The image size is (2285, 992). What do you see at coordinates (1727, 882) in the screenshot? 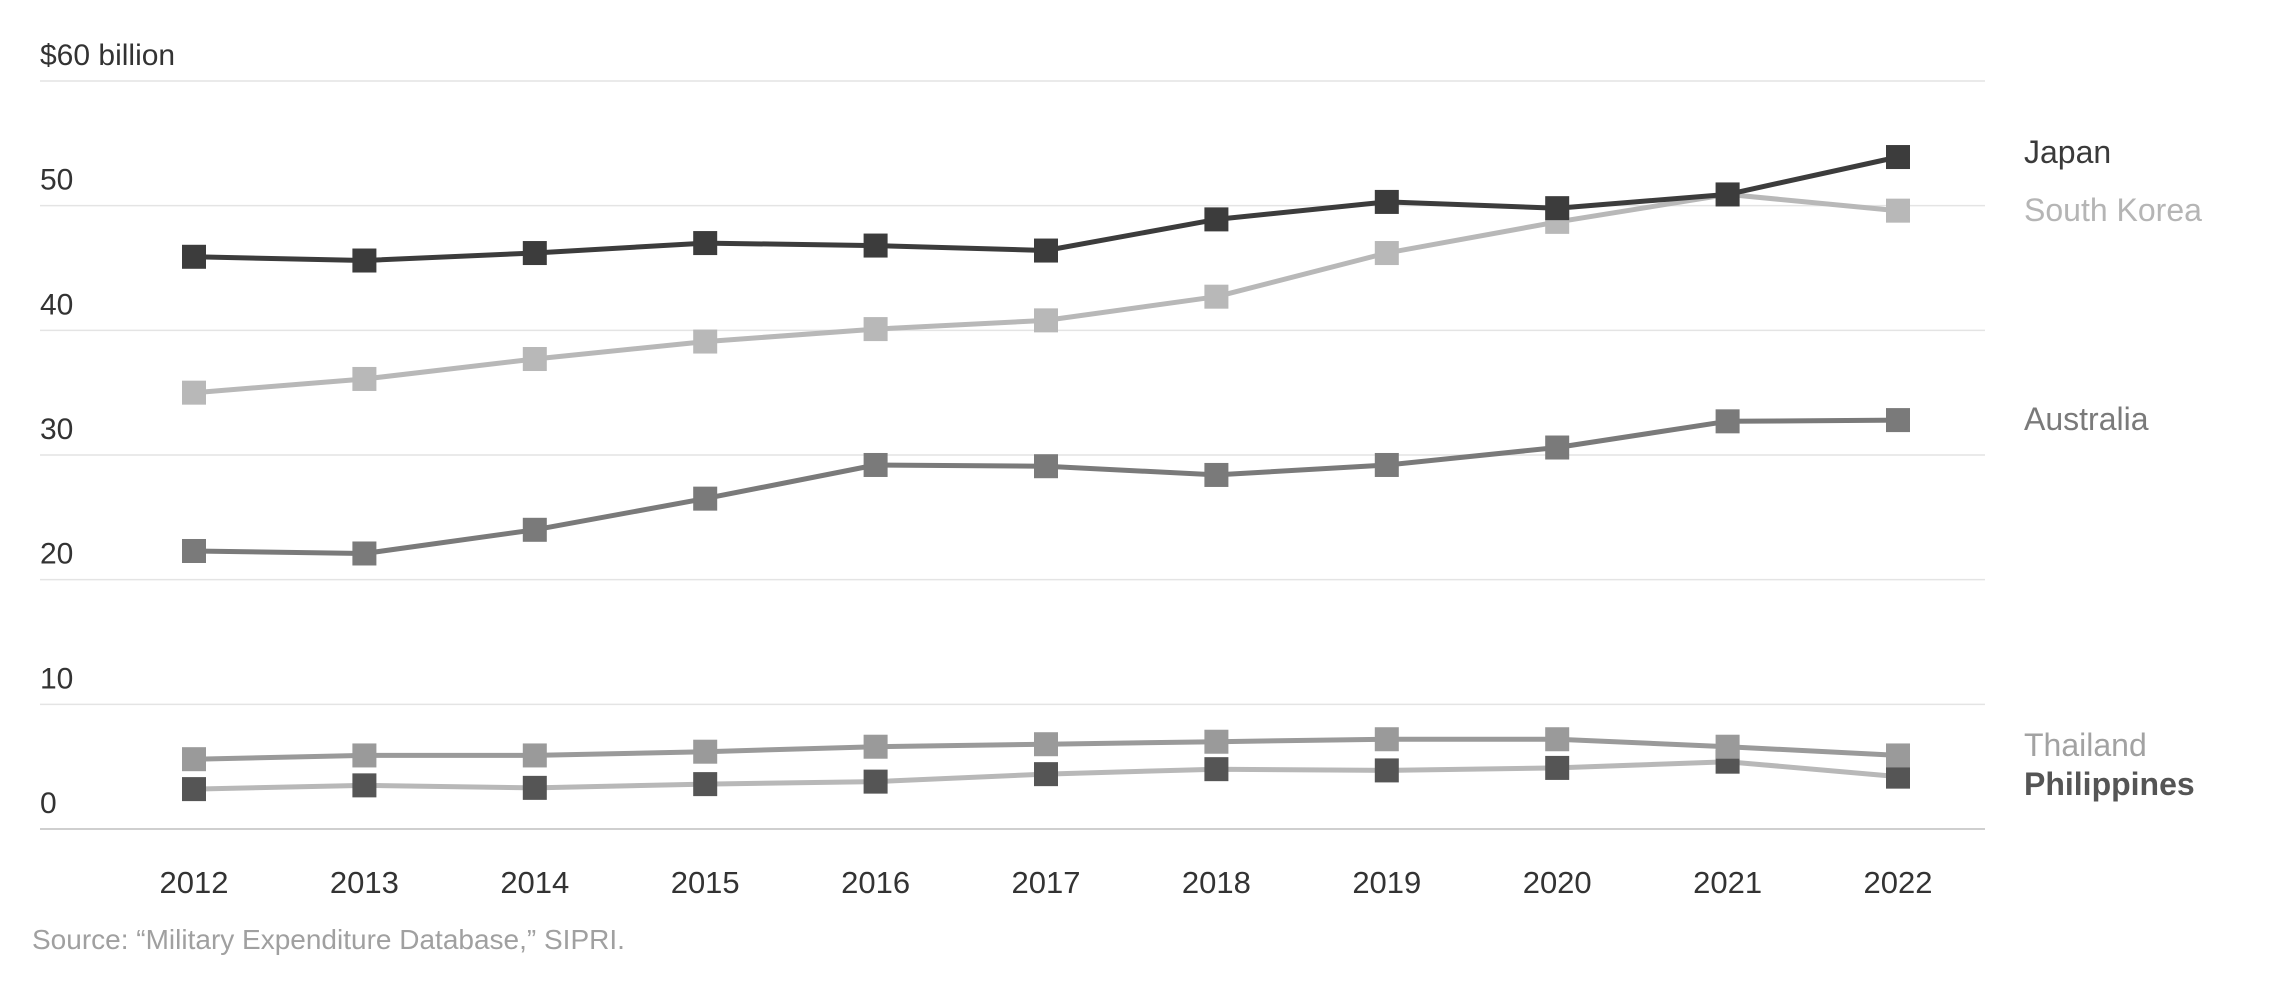
I see `x-tick-label: 2021` at bounding box center [1727, 882].